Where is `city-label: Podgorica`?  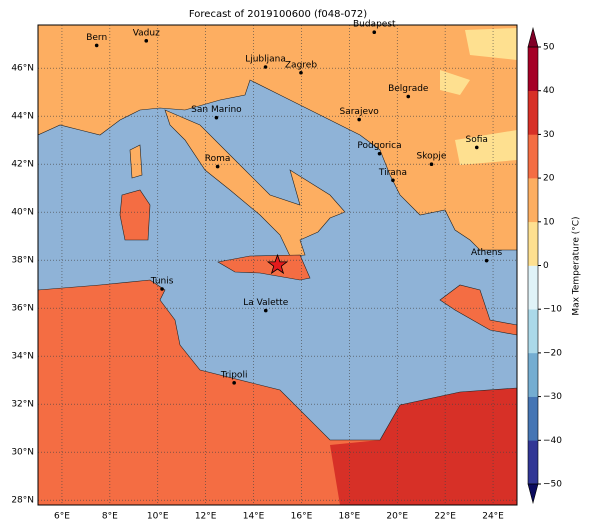
city-label: Podgorica is located at coordinates (379, 146).